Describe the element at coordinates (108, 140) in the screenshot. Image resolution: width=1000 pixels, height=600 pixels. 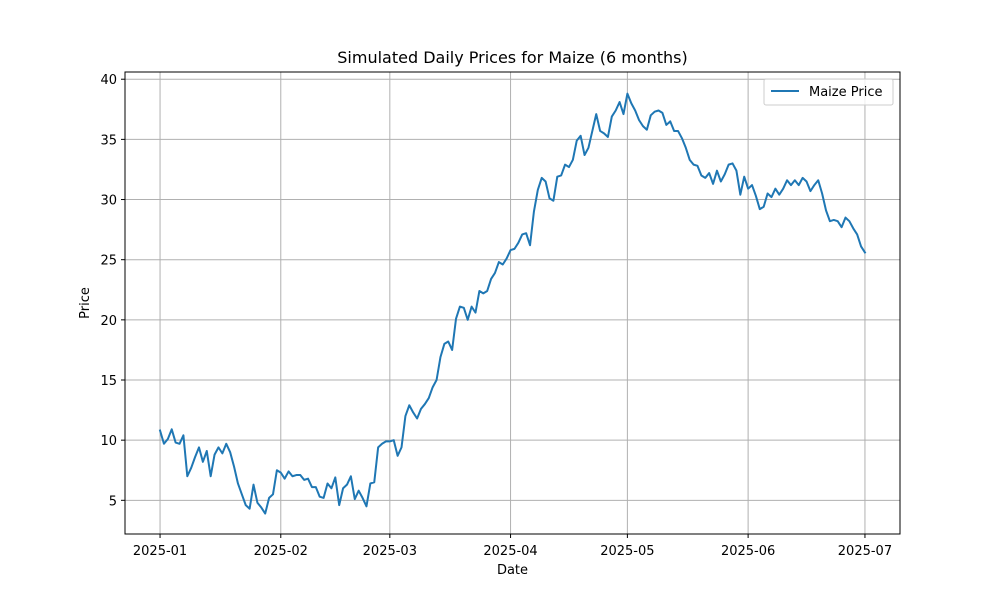
I see `y-tick-label: 35` at that location.